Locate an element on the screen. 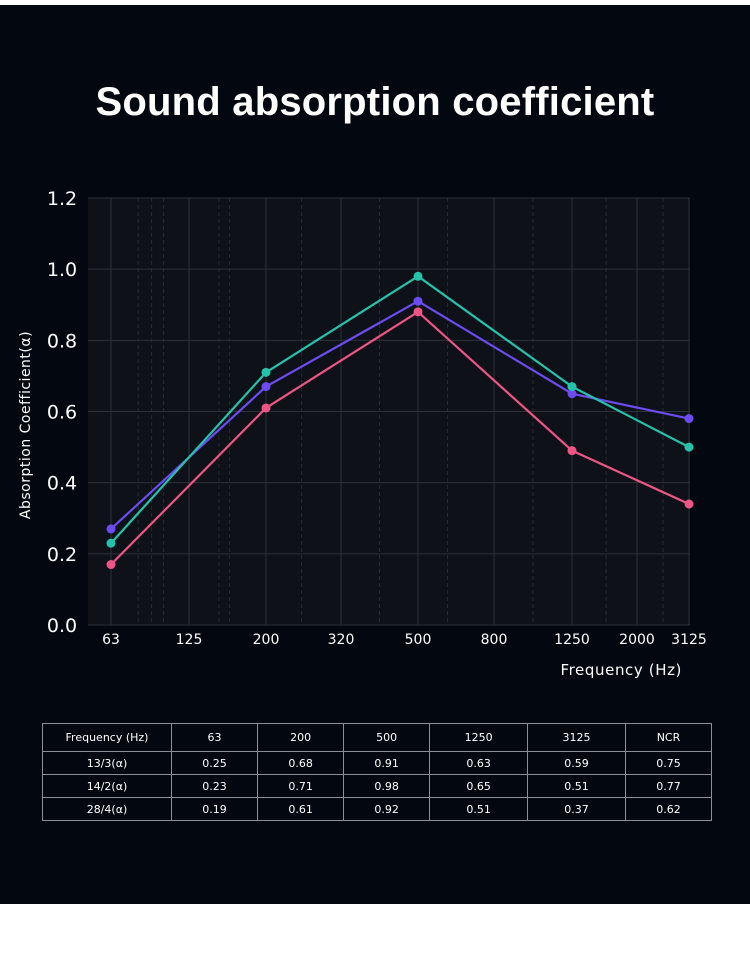 The height and width of the screenshot is (958, 750). x-tick-label: 125 is located at coordinates (189, 640).